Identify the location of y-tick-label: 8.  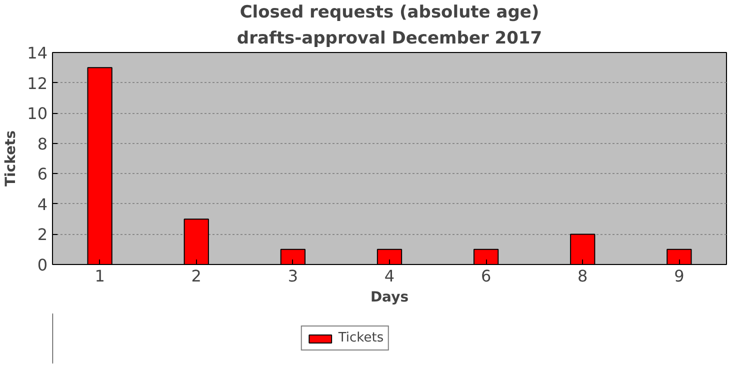
(42, 144).